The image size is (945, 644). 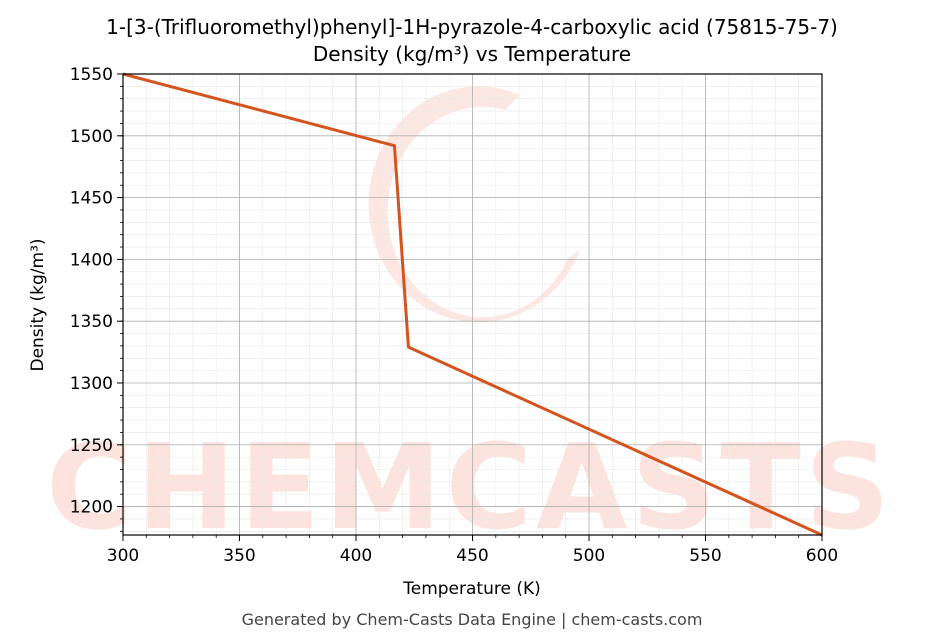 What do you see at coordinates (589, 556) in the screenshot?
I see `x-tick-label: 500` at bounding box center [589, 556].